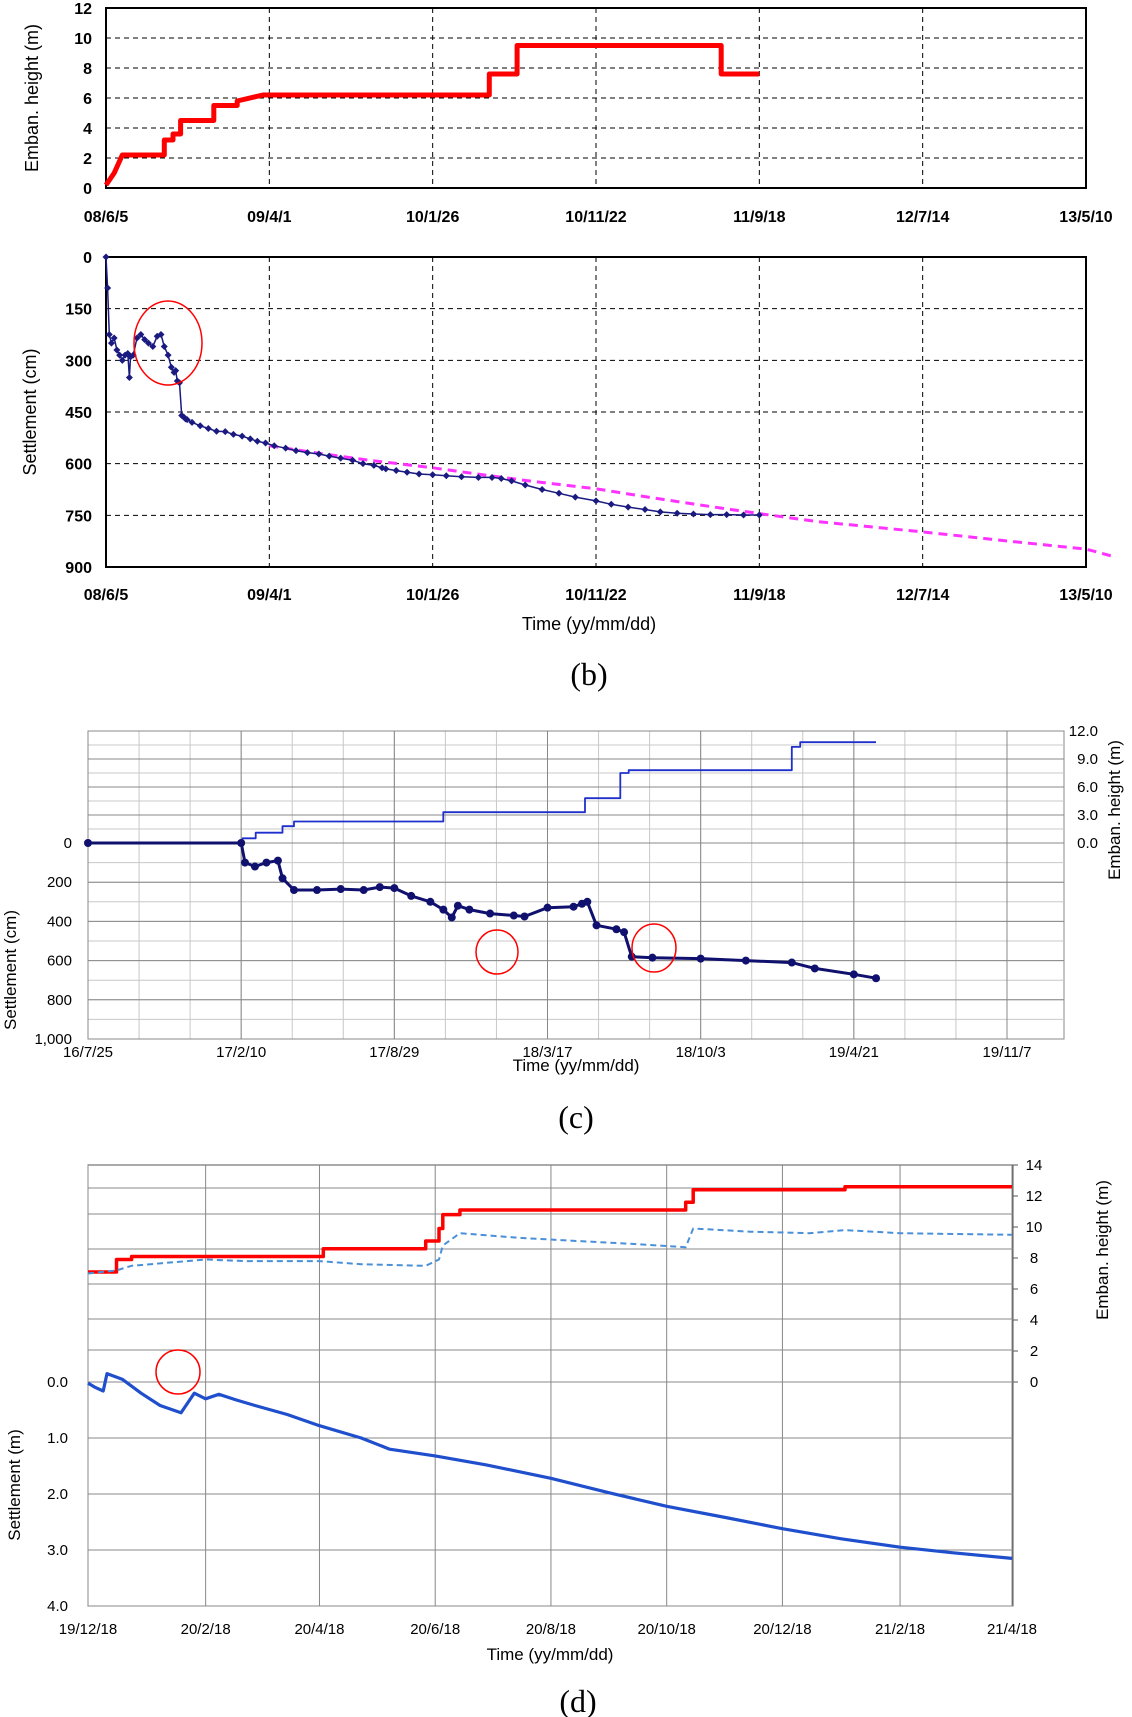 The height and width of the screenshot is (1717, 1132). I want to click on x-tick-label: 09/4/1, so click(269, 217).